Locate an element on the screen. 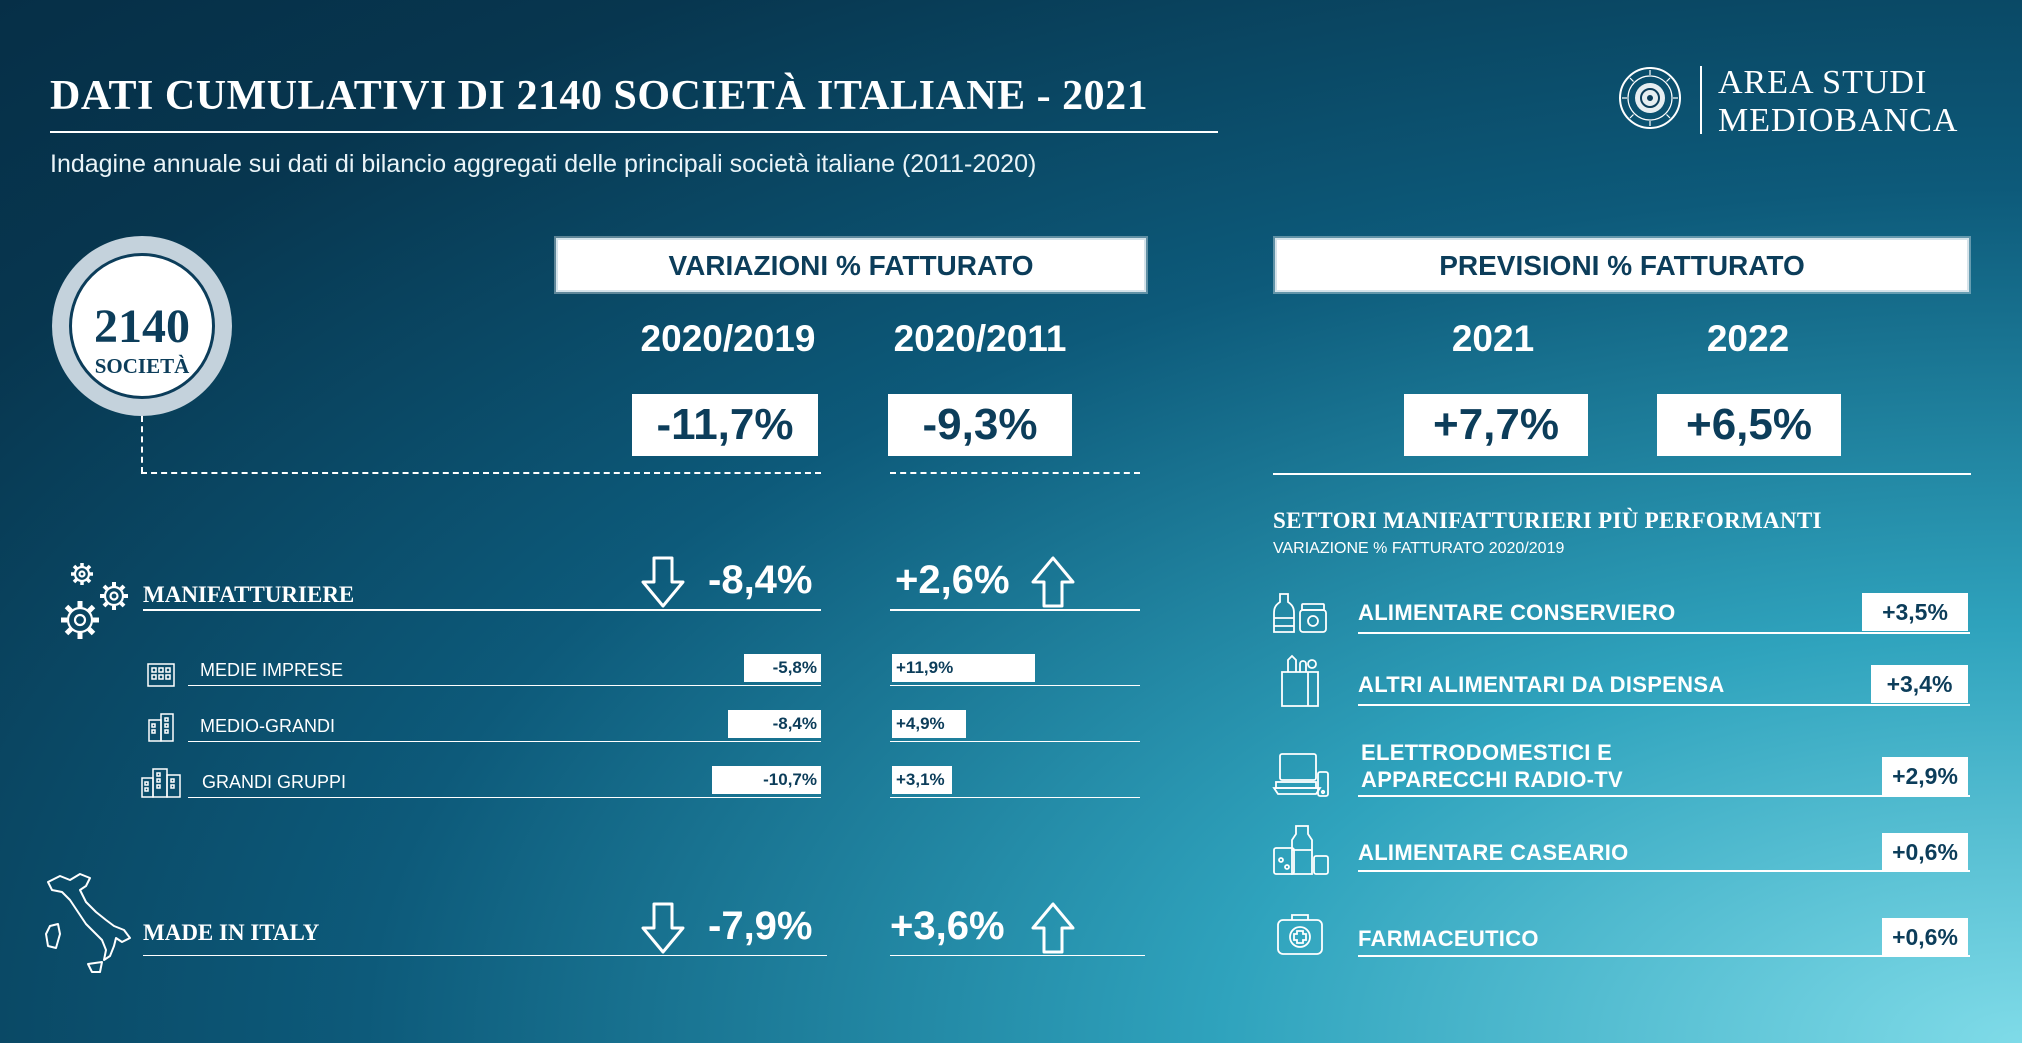  forecast-year-2022: 2022 is located at coordinates (1748, 338).